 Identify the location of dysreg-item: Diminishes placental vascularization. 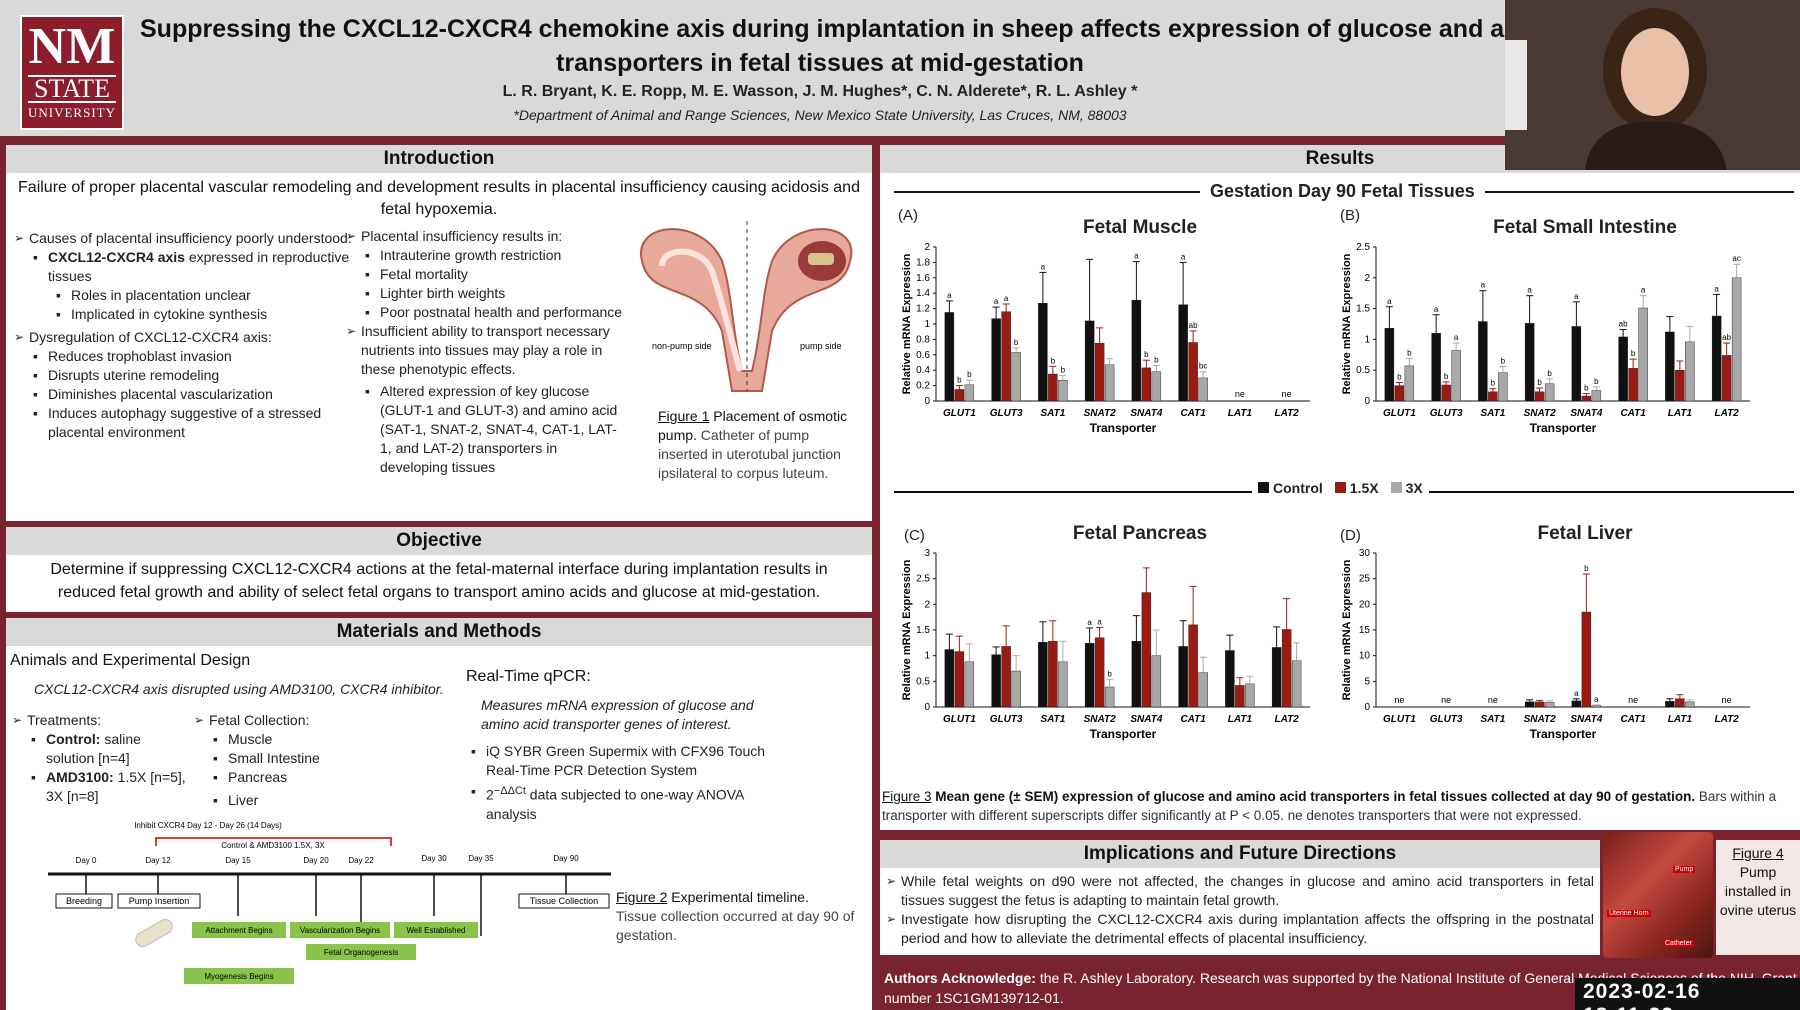
(193, 394).